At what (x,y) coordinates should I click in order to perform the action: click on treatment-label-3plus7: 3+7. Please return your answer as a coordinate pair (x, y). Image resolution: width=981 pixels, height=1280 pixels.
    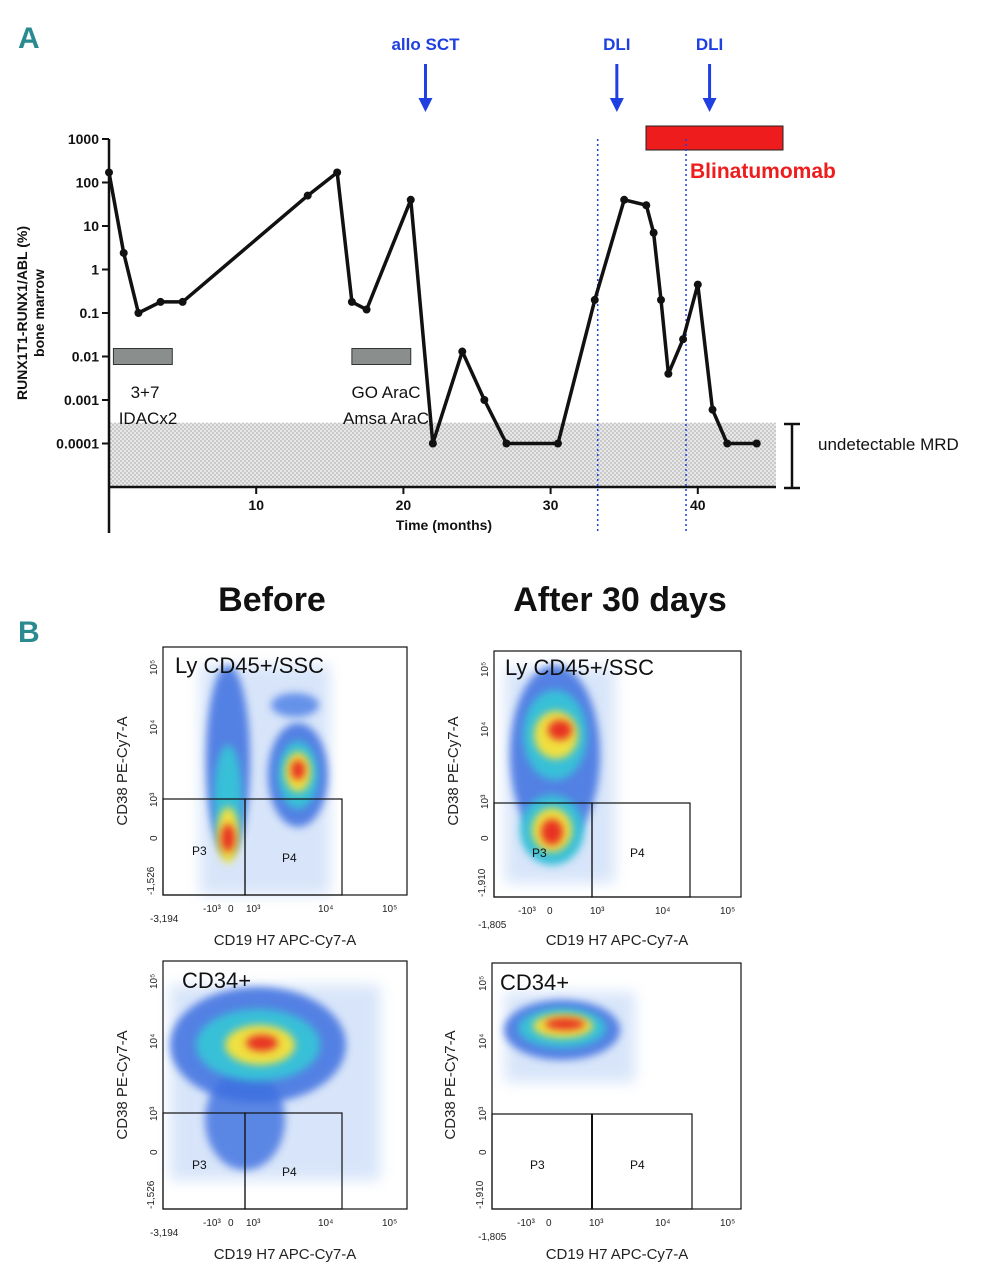
    Looking at the image, I should click on (145, 392).